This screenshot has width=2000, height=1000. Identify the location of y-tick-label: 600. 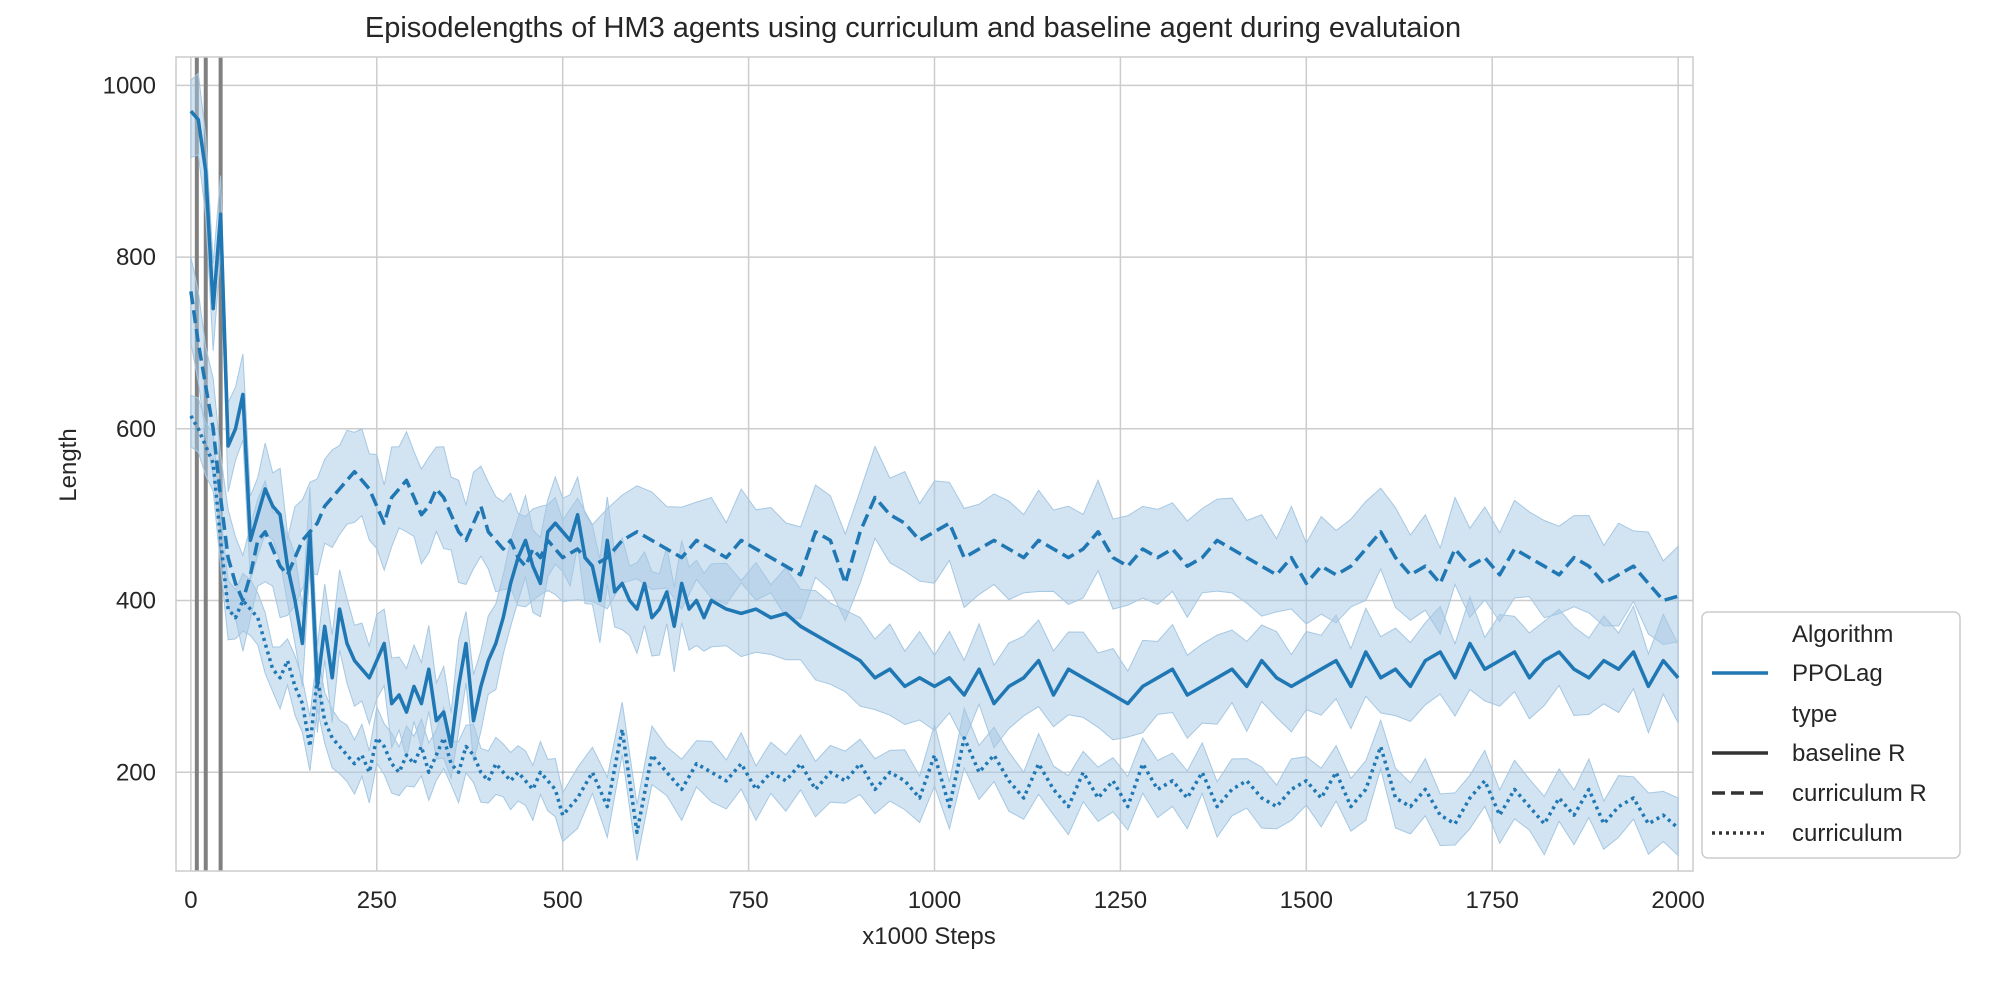
(136, 429).